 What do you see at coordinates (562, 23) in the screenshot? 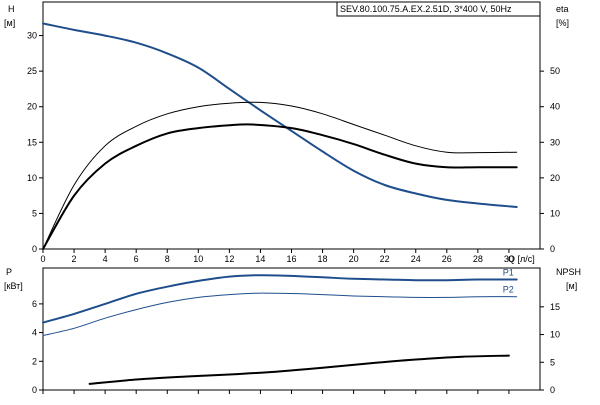
I see `y-right-unit-top: [%]` at bounding box center [562, 23].